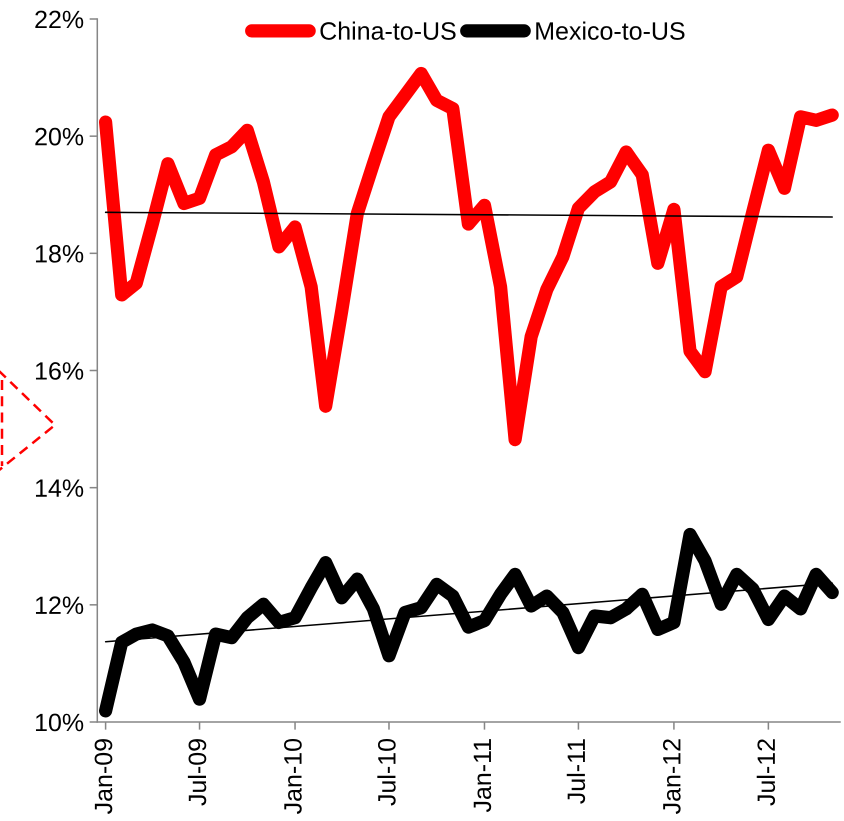  I want to click on y-tick-label: 20%, so click(59, 137).